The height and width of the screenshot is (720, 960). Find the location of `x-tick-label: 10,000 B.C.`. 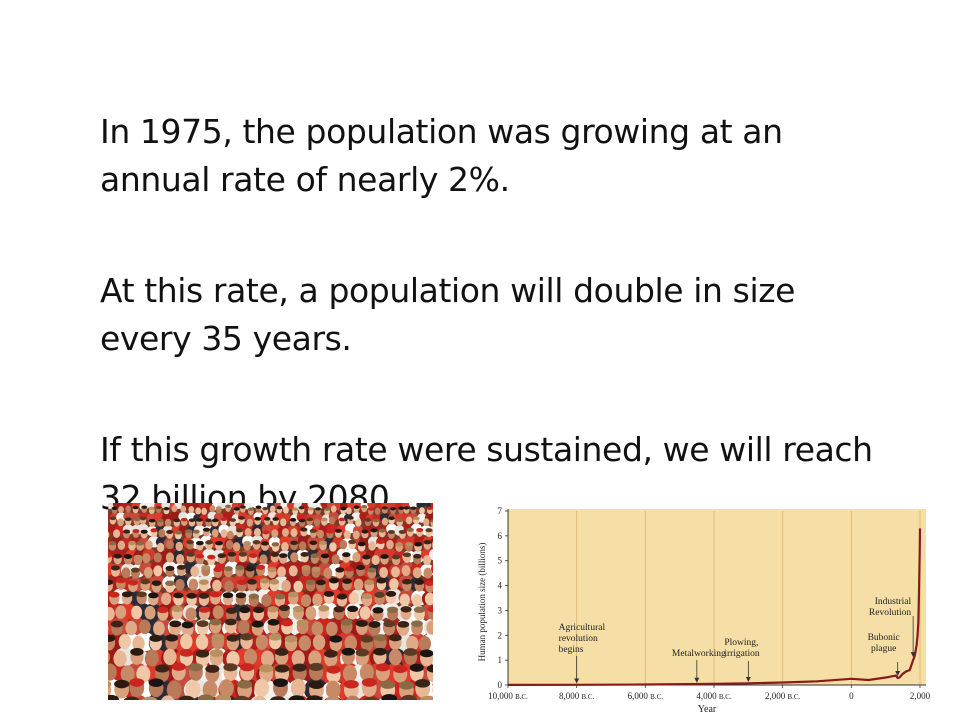

x-tick-label: 10,000 B.C. is located at coordinates (508, 696).